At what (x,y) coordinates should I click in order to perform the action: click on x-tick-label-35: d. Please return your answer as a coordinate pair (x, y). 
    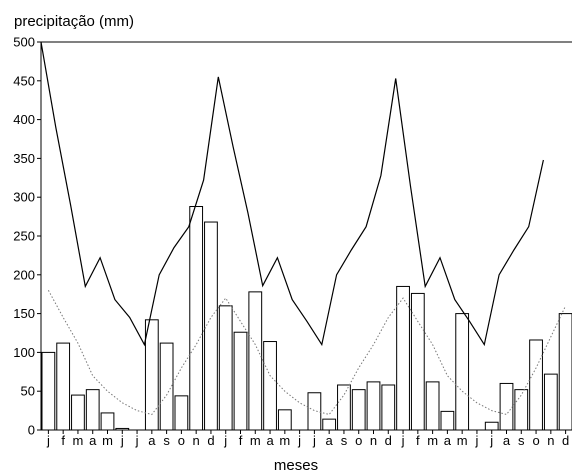
    Looking at the image, I should click on (565, 440).